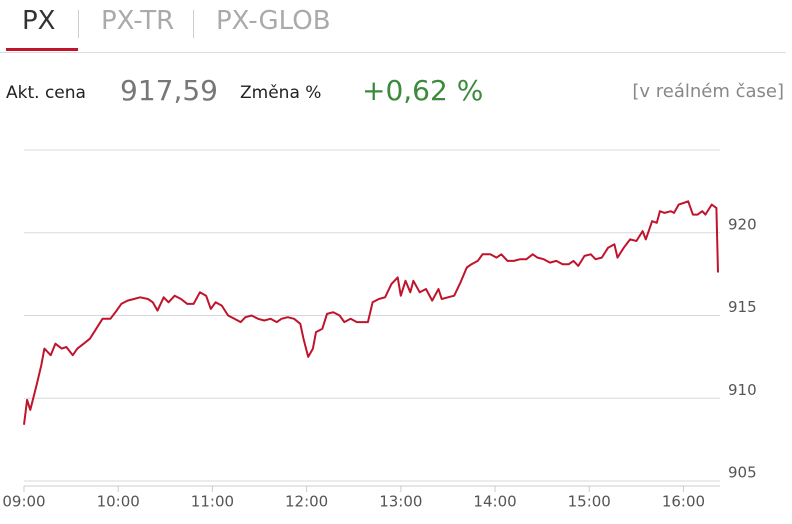 This screenshot has width=792, height=524. Describe the element at coordinates (118, 502) in the screenshot. I see `x-tick-label: 10:00` at that location.